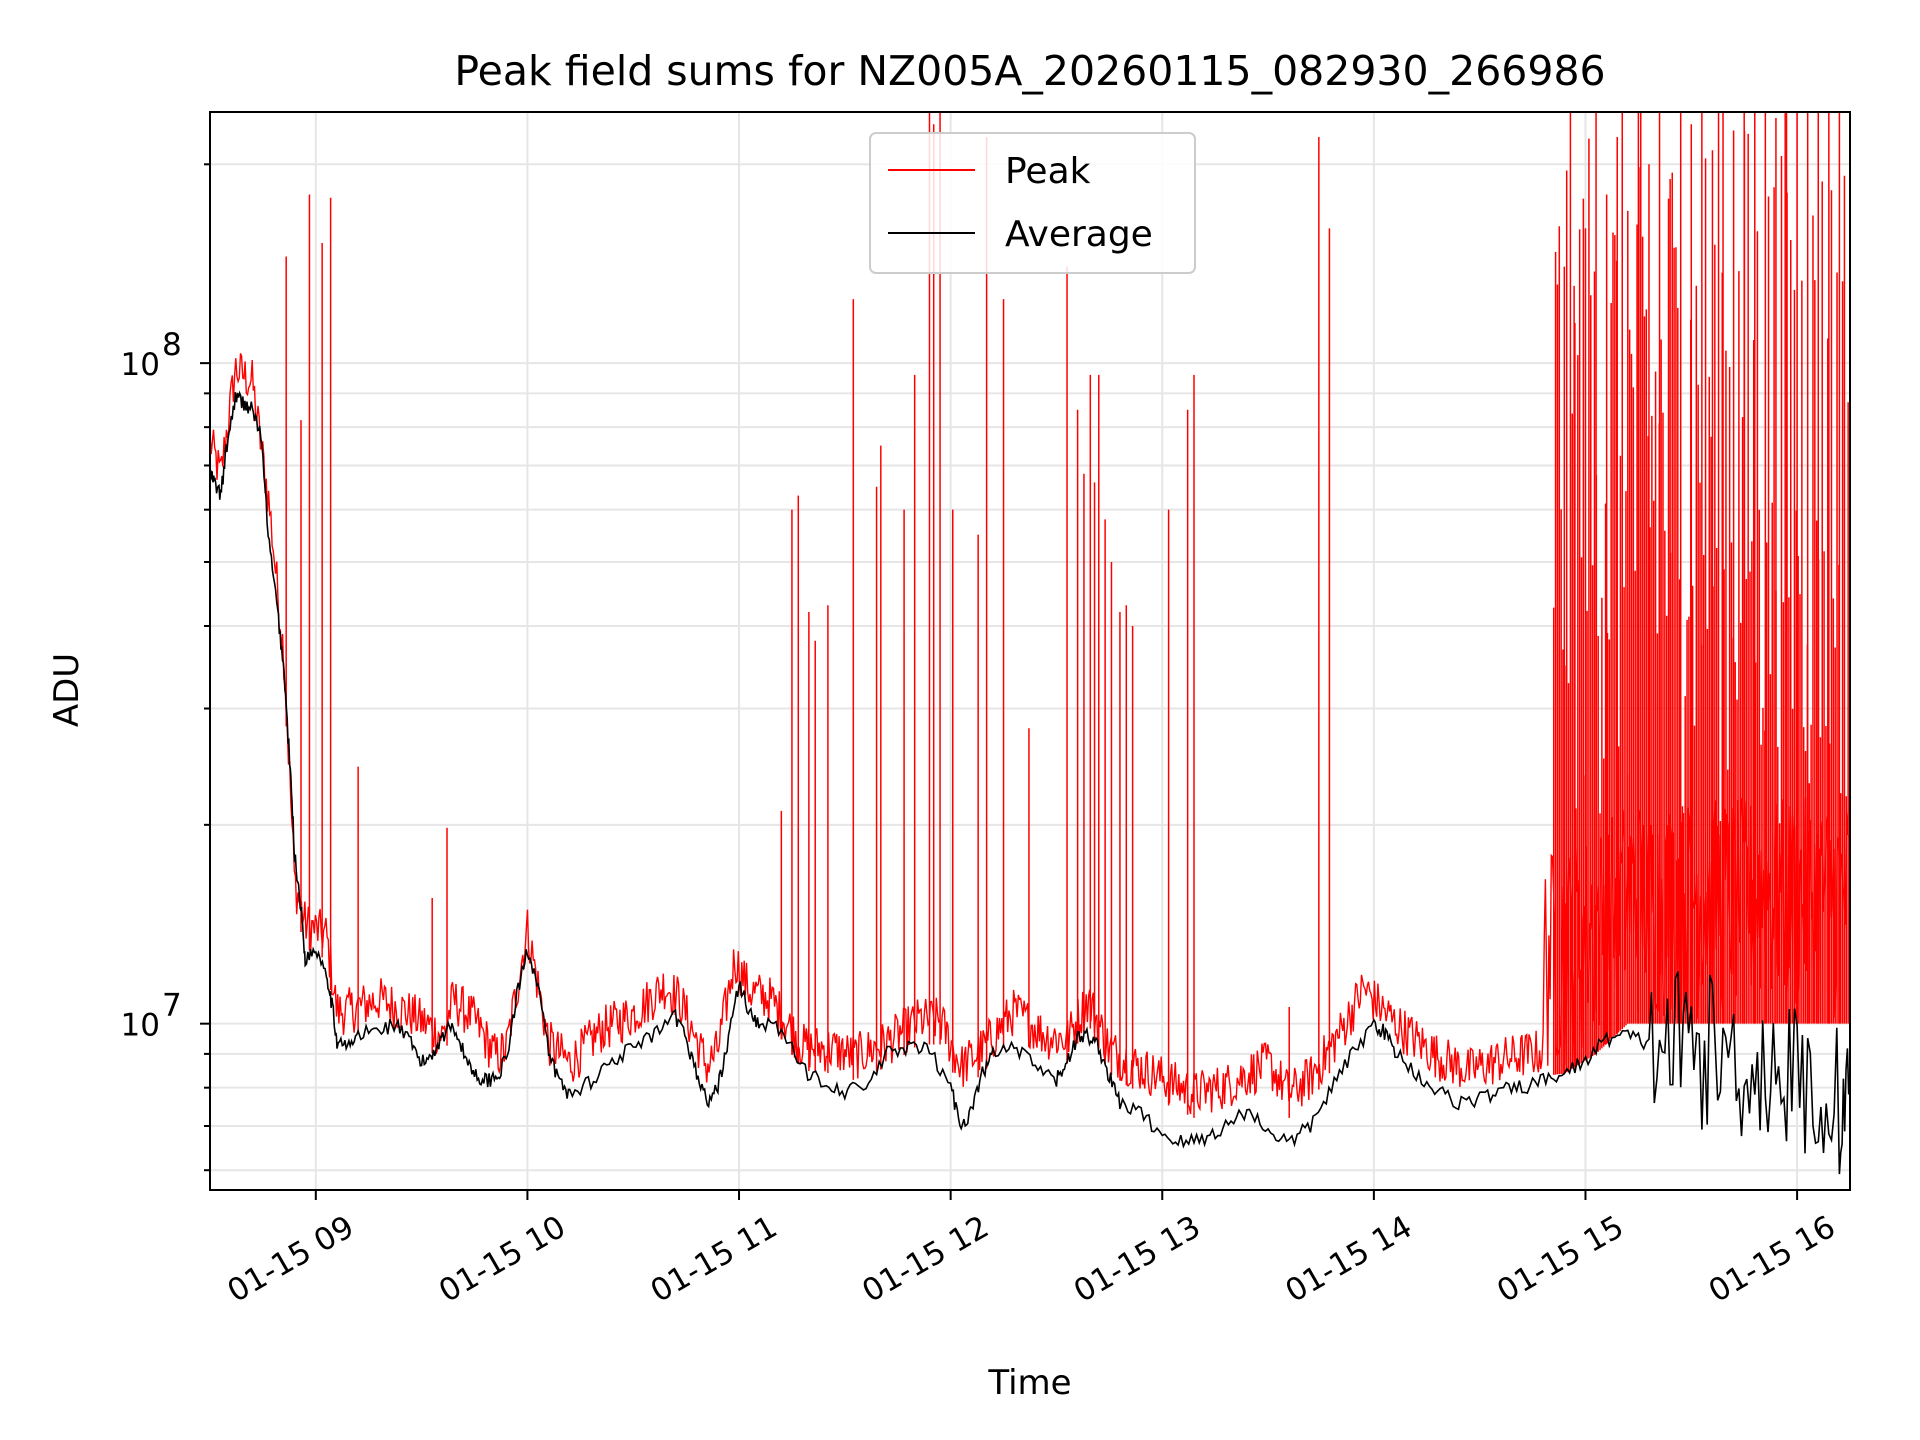 The width and height of the screenshot is (1920, 1440). What do you see at coordinates (67, 690) in the screenshot?
I see `y-axis-label: ADU` at bounding box center [67, 690].